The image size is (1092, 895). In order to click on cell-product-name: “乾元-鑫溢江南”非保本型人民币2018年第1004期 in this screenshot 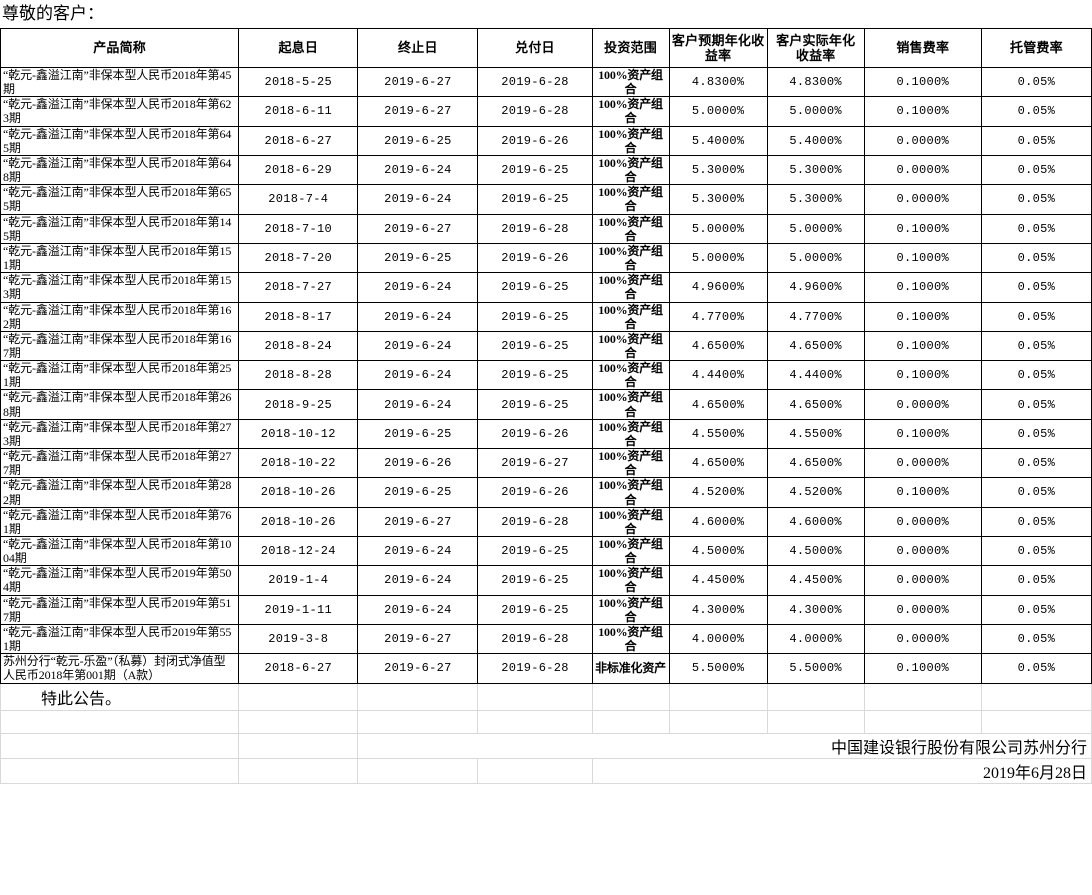, I will do `click(120, 551)`.